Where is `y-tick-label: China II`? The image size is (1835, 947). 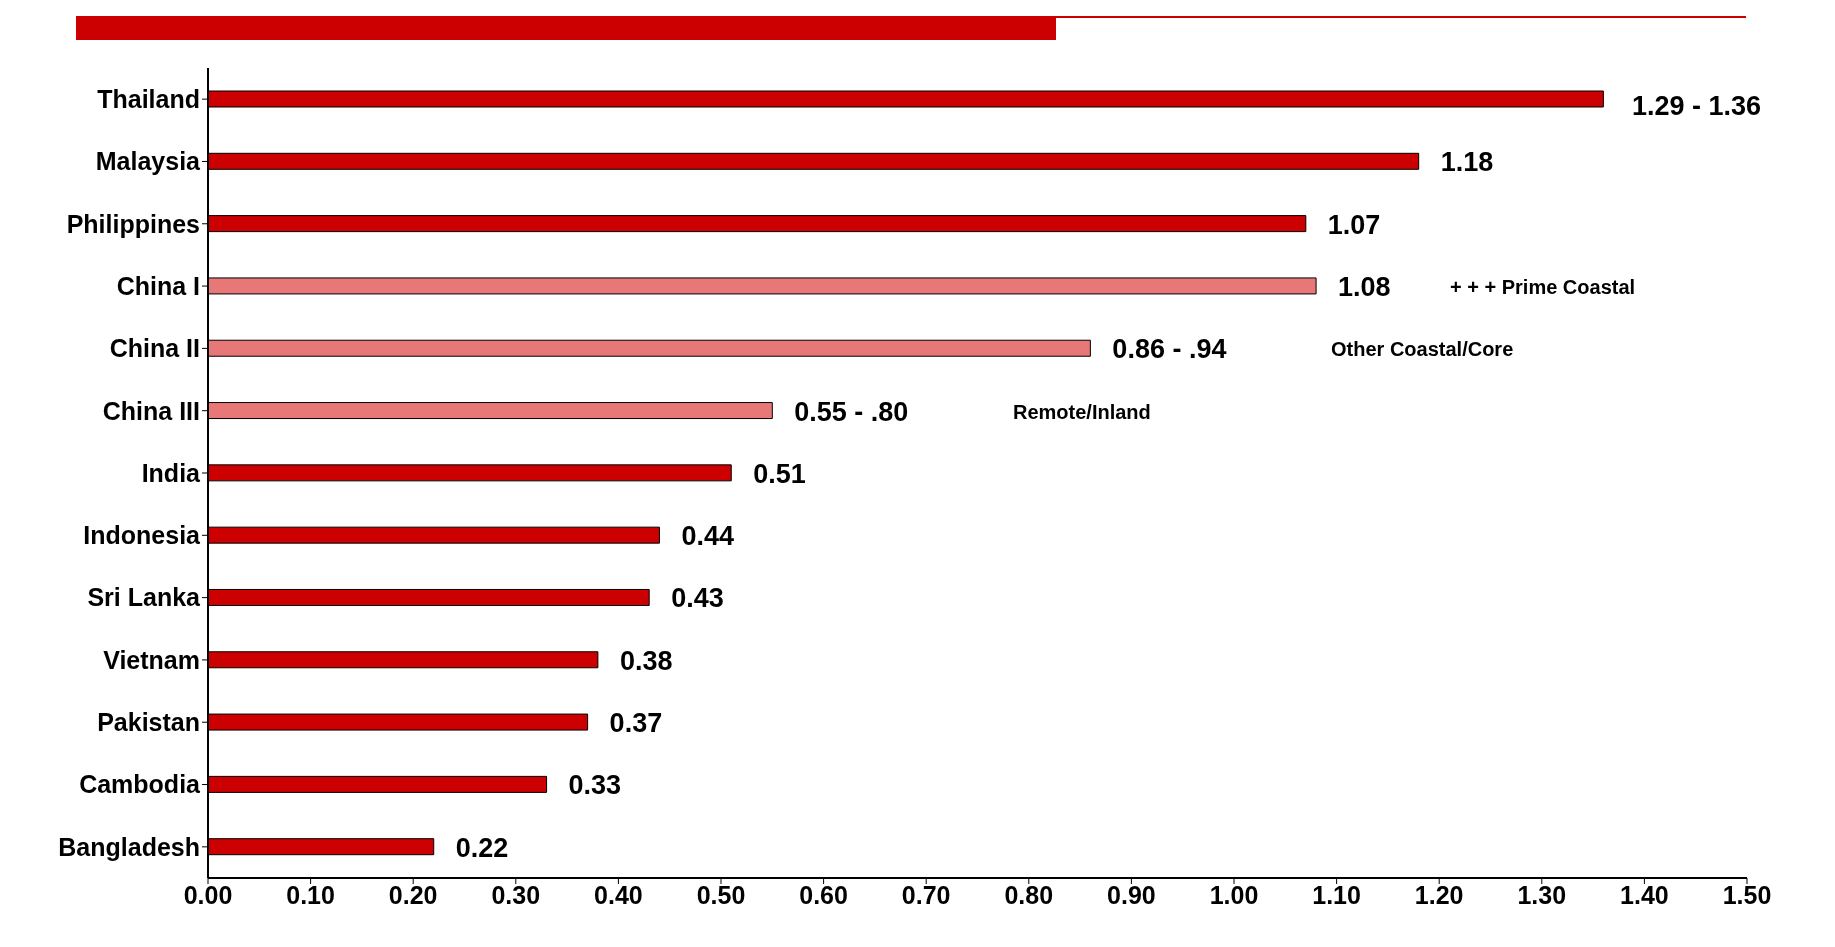 y-tick-label: China II is located at coordinates (154, 348).